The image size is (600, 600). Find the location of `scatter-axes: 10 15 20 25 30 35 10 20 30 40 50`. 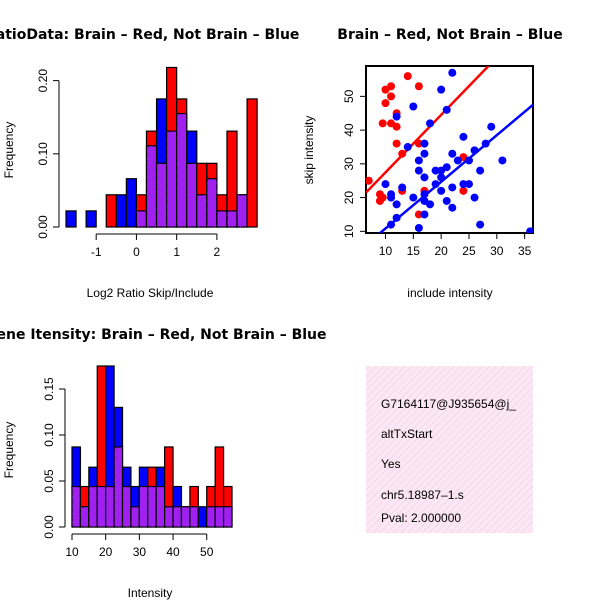

scatter-axes: 10 15 20 25 30 35 10 20 30 40 50 is located at coordinates (437, 173).